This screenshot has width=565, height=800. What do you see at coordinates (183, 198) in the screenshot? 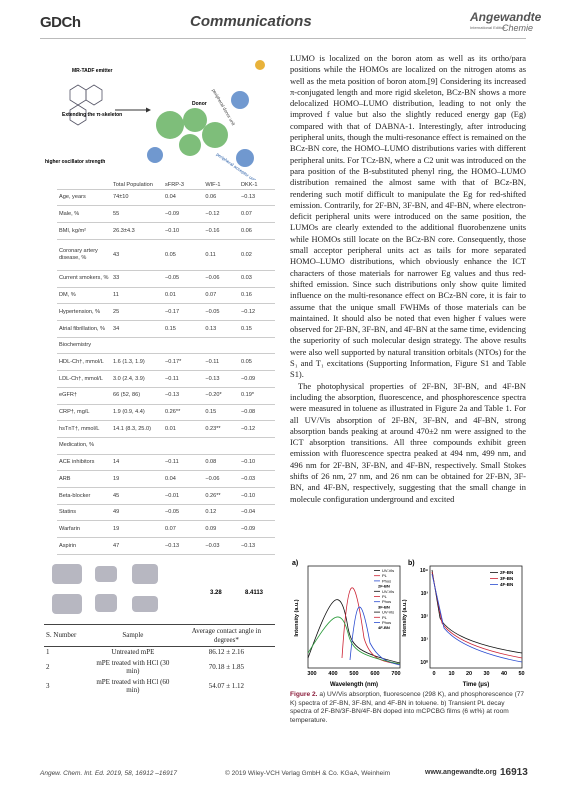
I see `table-cell: 0.04` at bounding box center [183, 198].